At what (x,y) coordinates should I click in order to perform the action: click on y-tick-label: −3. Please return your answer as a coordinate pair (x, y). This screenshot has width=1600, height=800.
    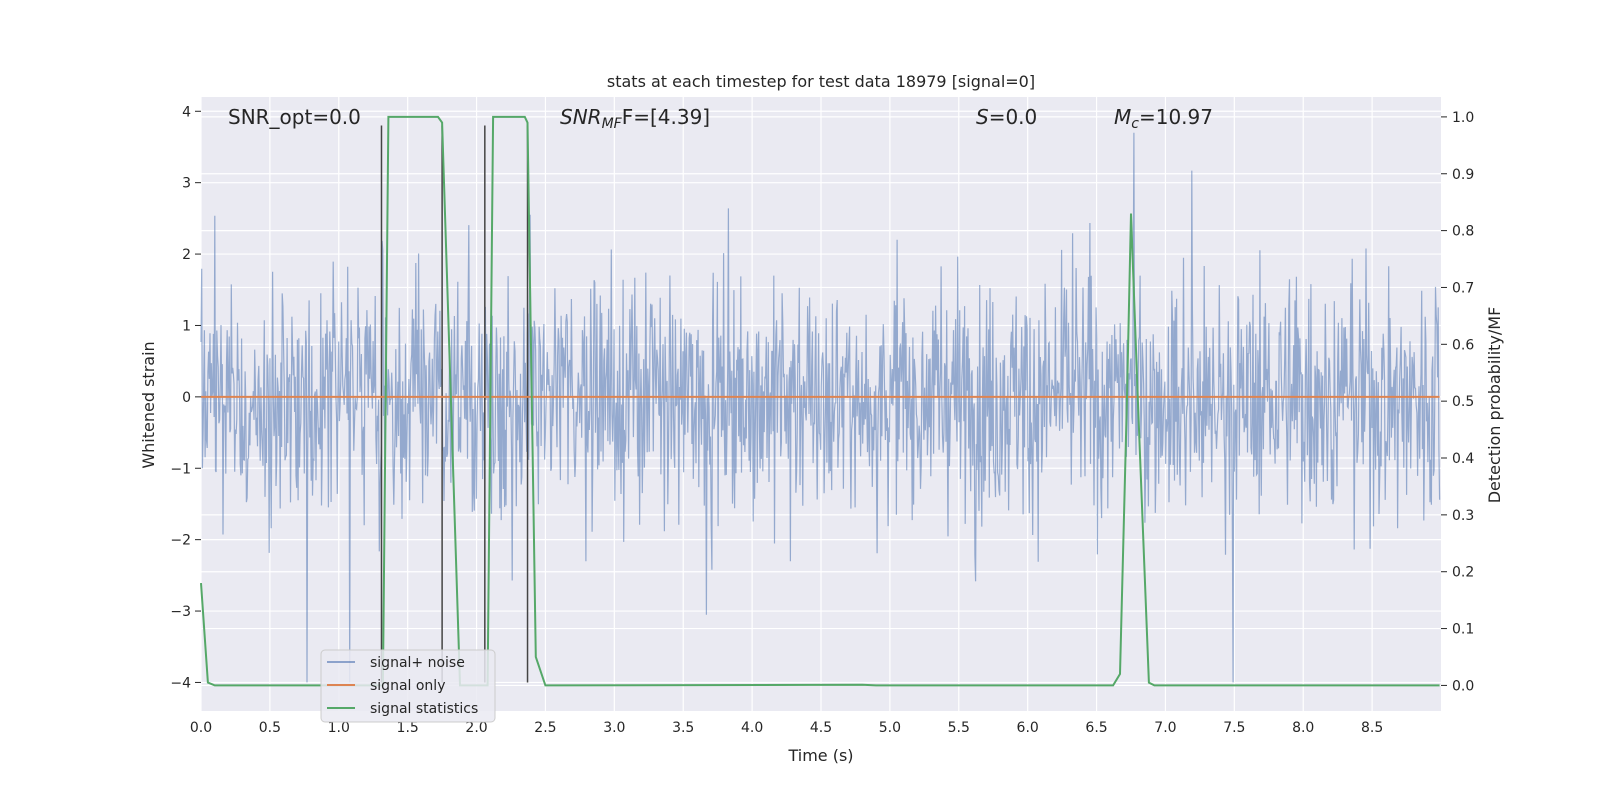
    Looking at the image, I should click on (180, 612).